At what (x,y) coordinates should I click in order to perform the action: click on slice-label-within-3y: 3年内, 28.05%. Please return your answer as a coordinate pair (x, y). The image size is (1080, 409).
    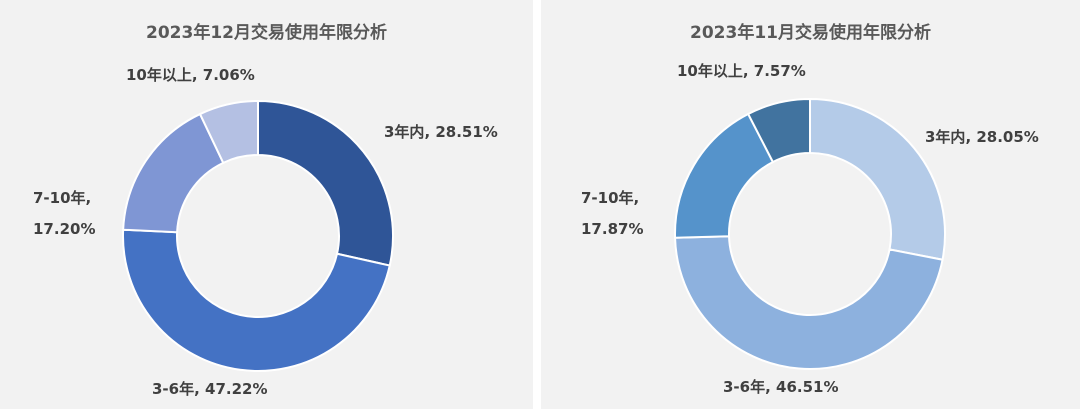
    Looking at the image, I should click on (982, 137).